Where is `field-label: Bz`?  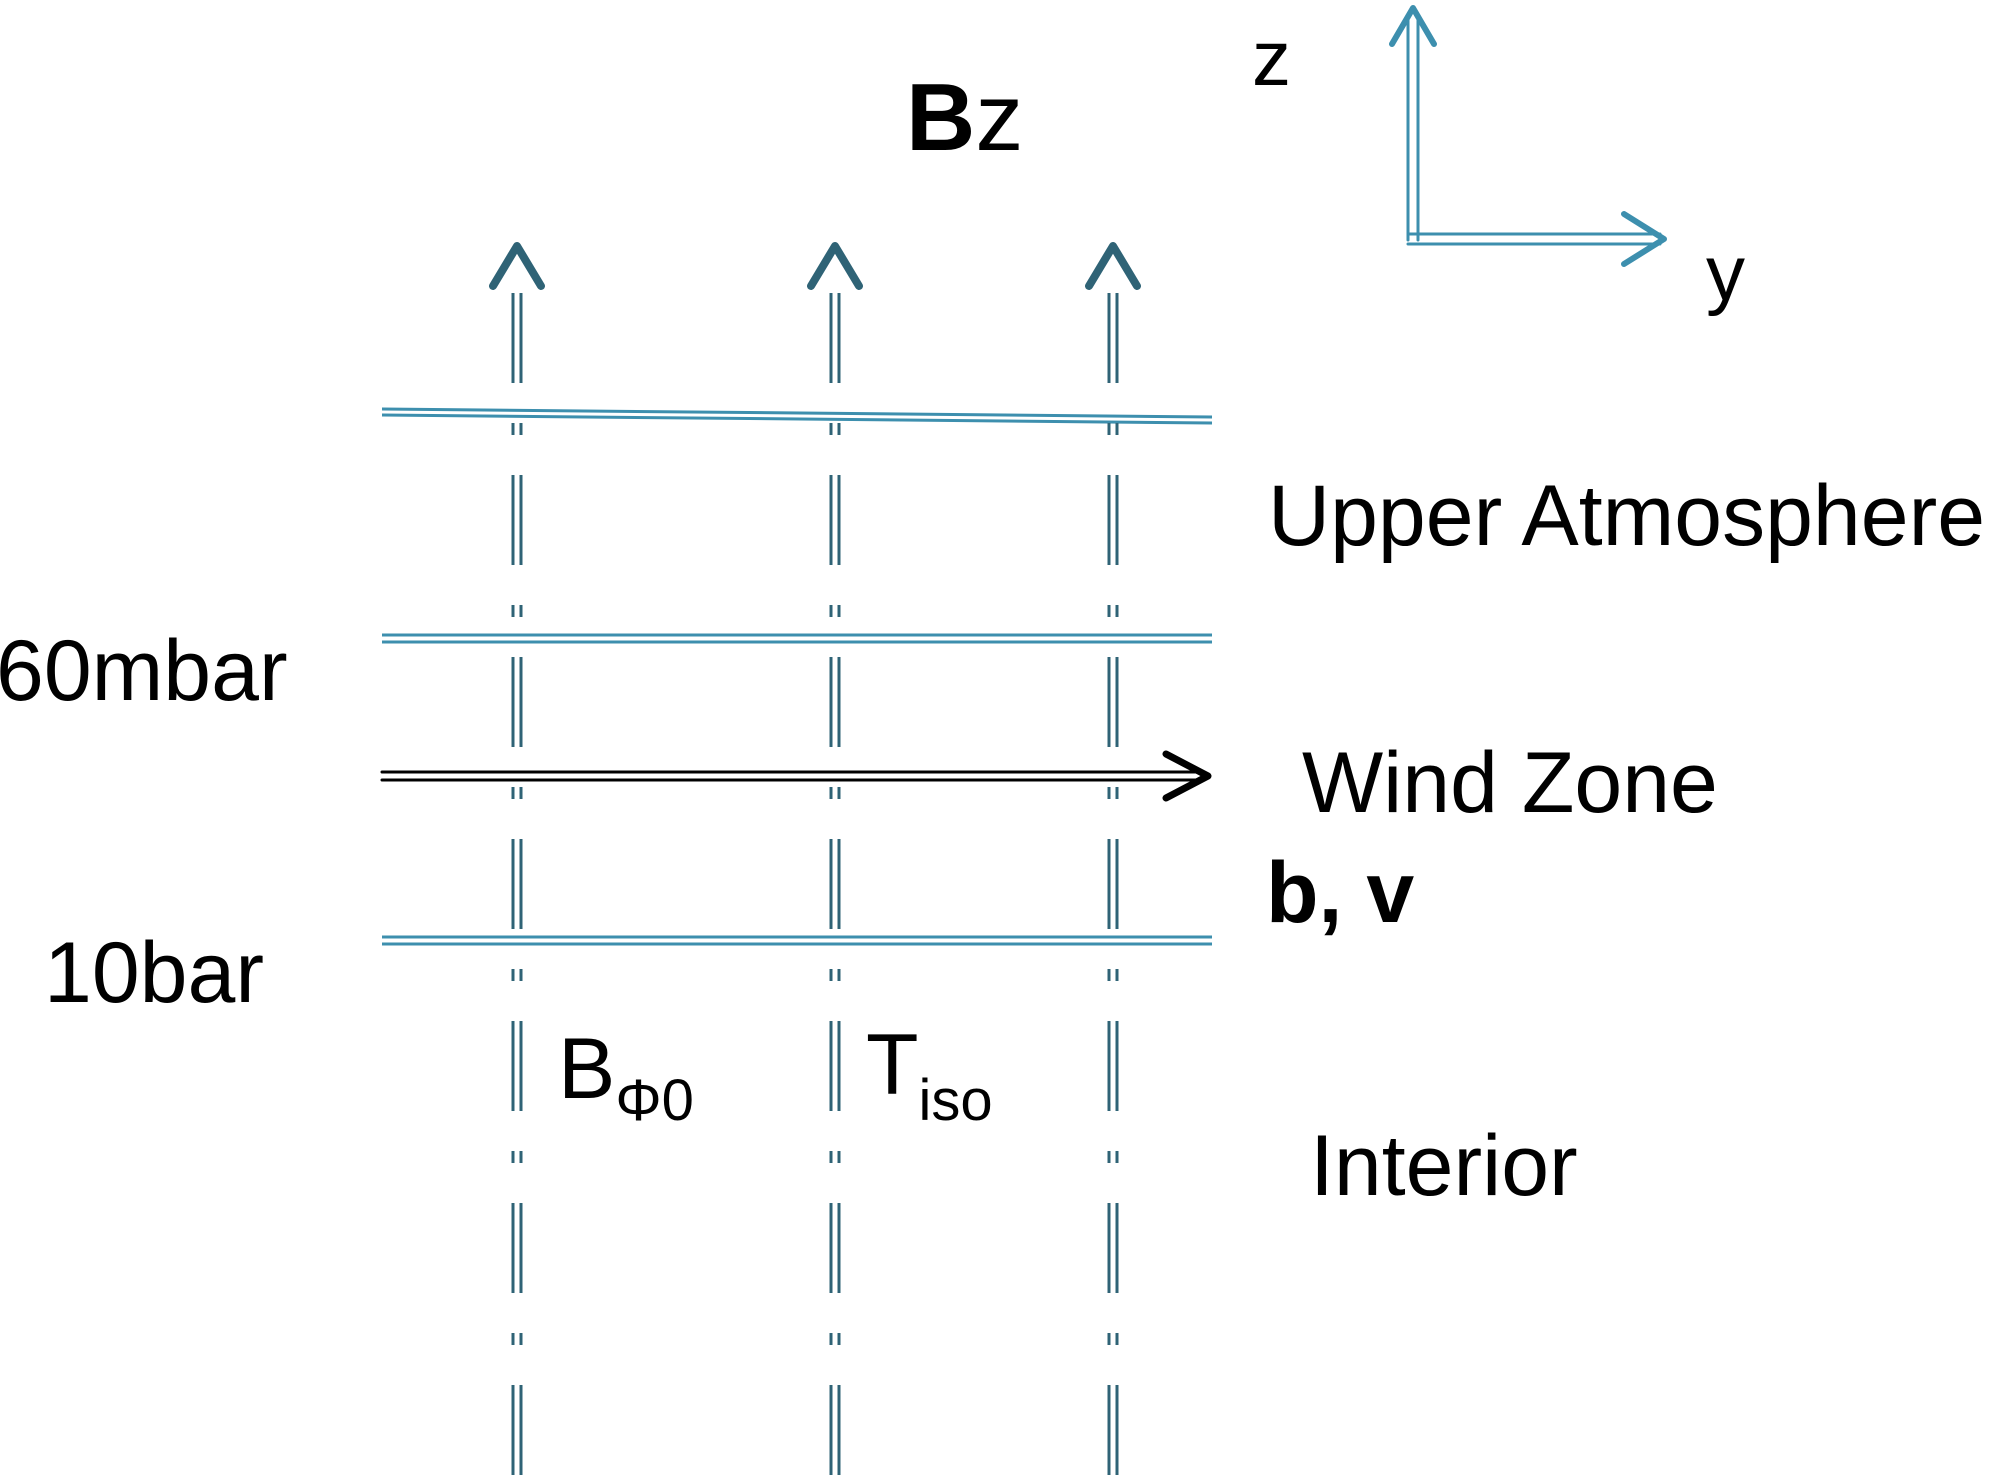 field-label: Bz is located at coordinates (964, 117).